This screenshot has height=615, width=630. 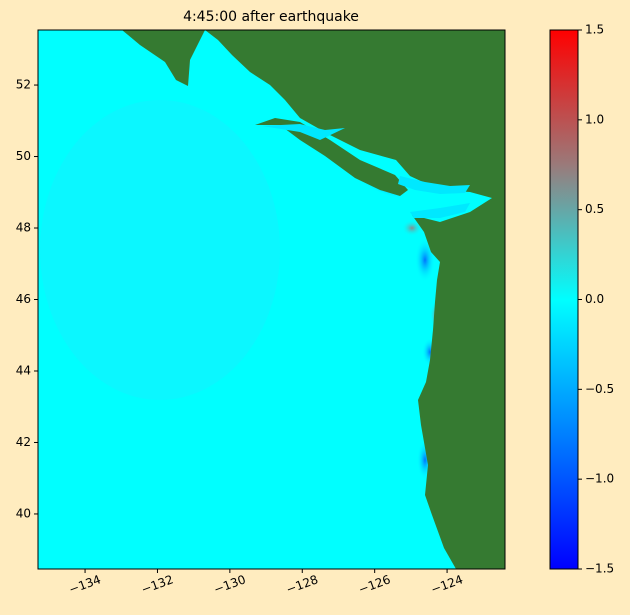 What do you see at coordinates (375, 584) in the screenshot?
I see `x-tick-label: −126` at bounding box center [375, 584].